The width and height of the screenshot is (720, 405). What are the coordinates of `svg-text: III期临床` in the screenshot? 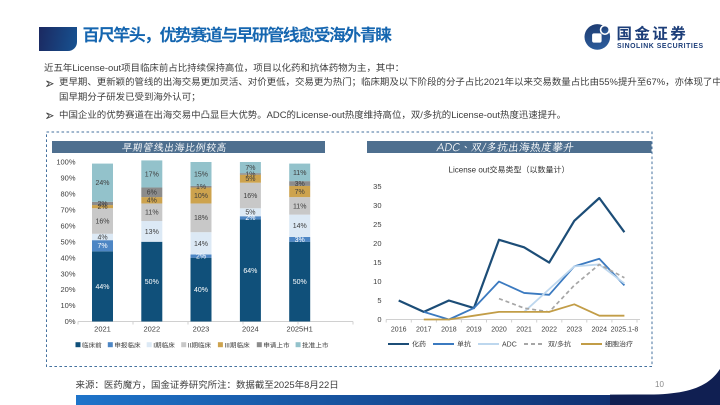 It's located at (237, 345).